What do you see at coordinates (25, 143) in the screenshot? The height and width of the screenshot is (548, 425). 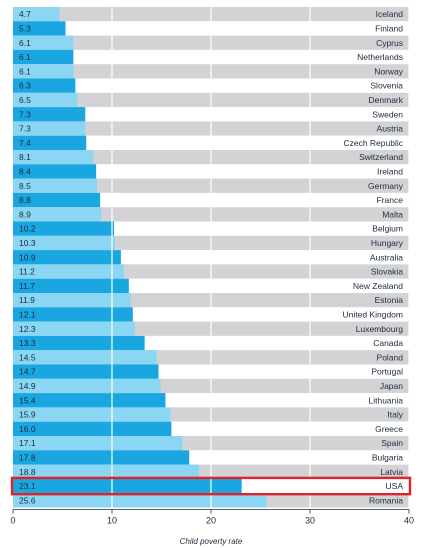 I see `bar-value-label: 7.4` at bounding box center [25, 143].